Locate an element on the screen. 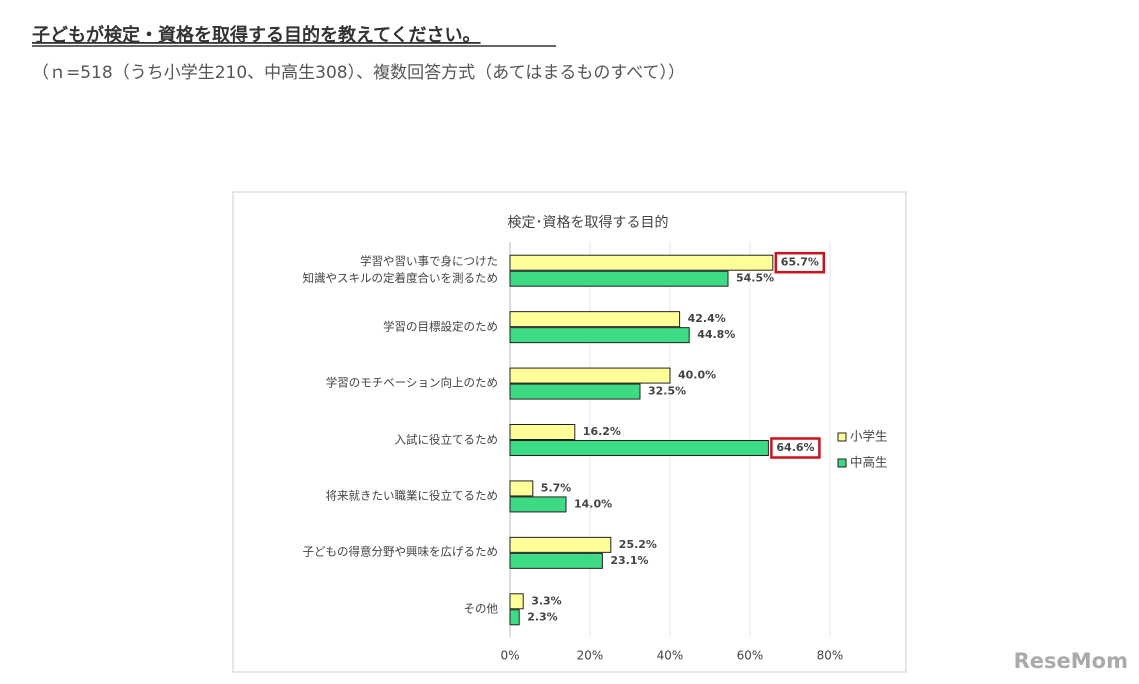 This screenshot has width=1139, height=684. legend-label: 小学生 is located at coordinates (869, 436).